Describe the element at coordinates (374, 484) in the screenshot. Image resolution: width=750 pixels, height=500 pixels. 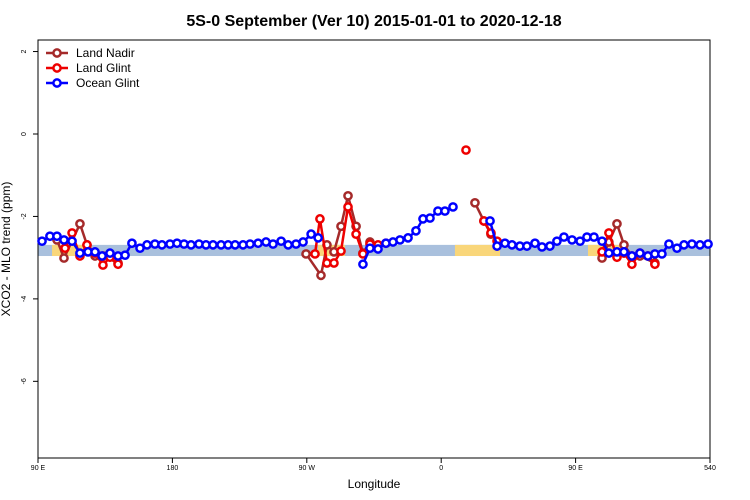
I see `x-axis-label: Longitude` at that location.